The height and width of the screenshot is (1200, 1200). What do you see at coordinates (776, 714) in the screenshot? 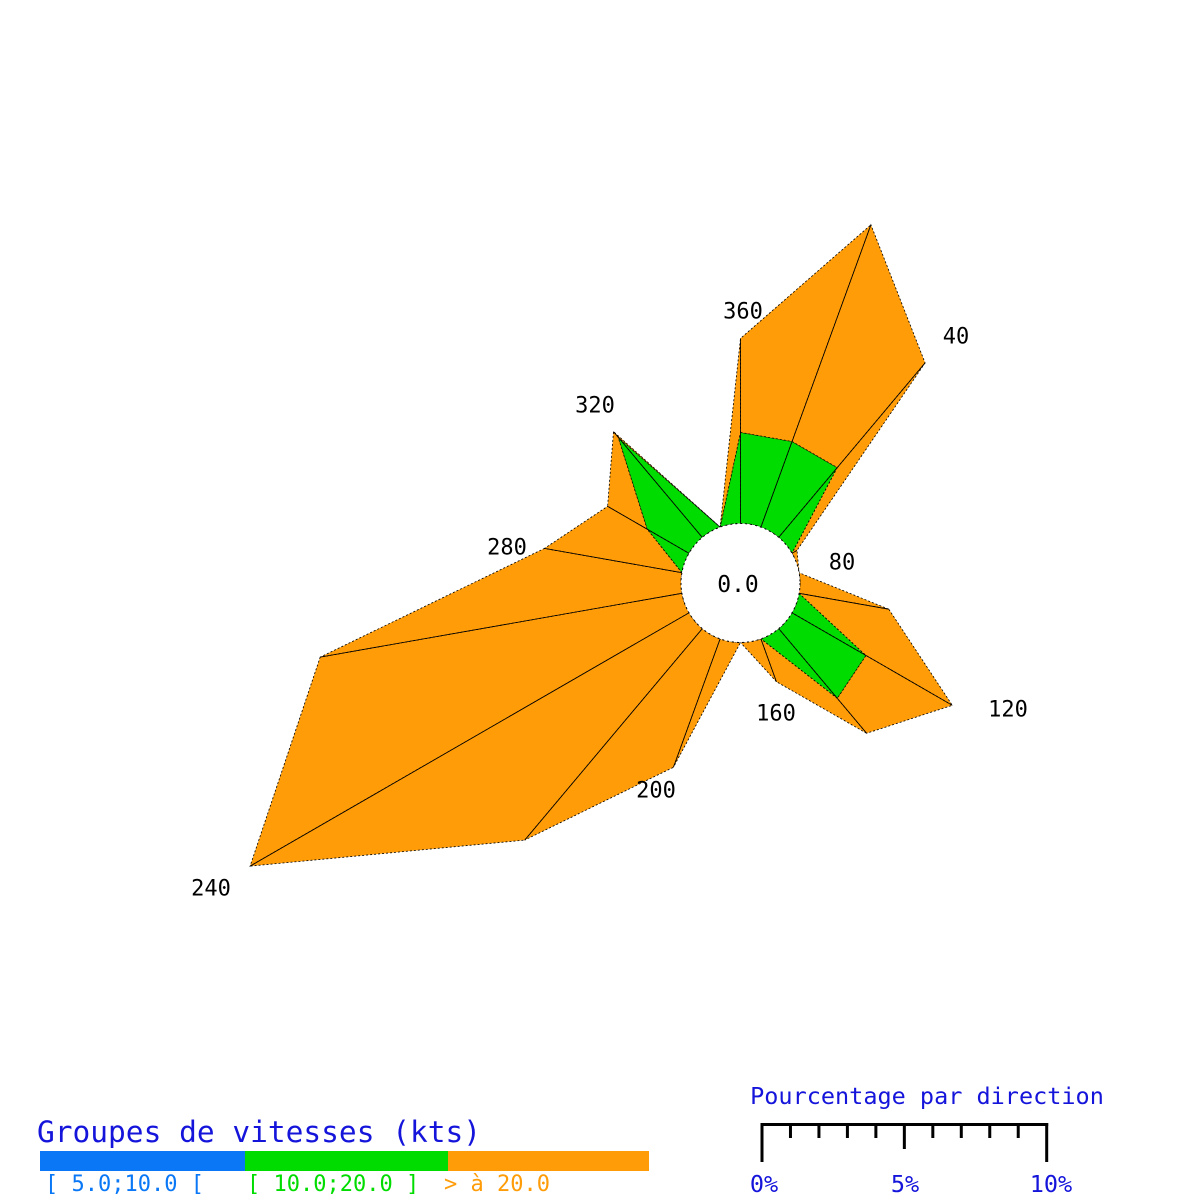
I see `direction-label-160: 160` at bounding box center [776, 714].